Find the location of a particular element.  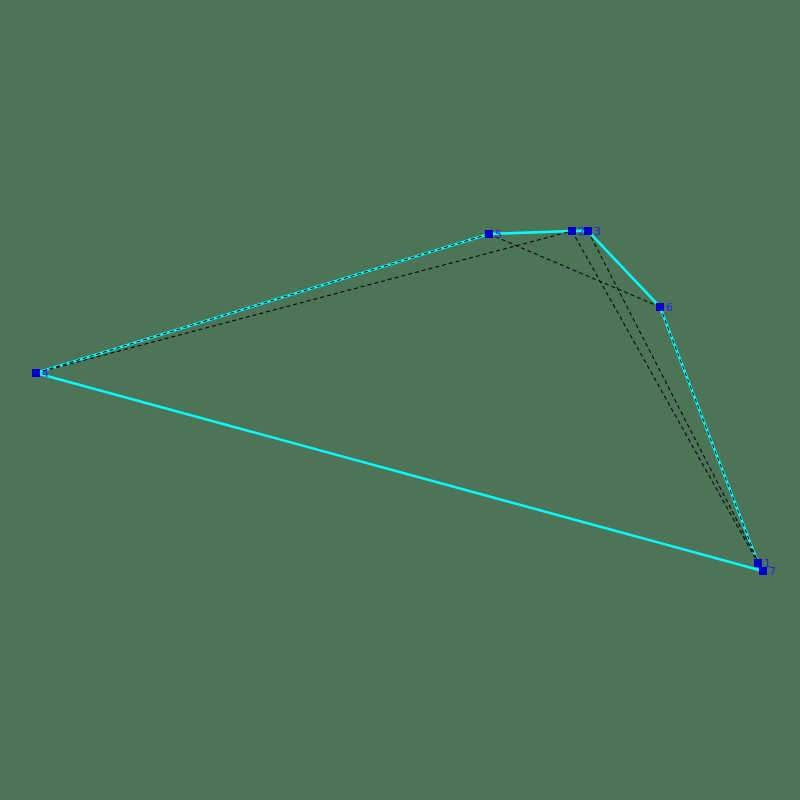

node-label-6: 6 is located at coordinates (669, 307).